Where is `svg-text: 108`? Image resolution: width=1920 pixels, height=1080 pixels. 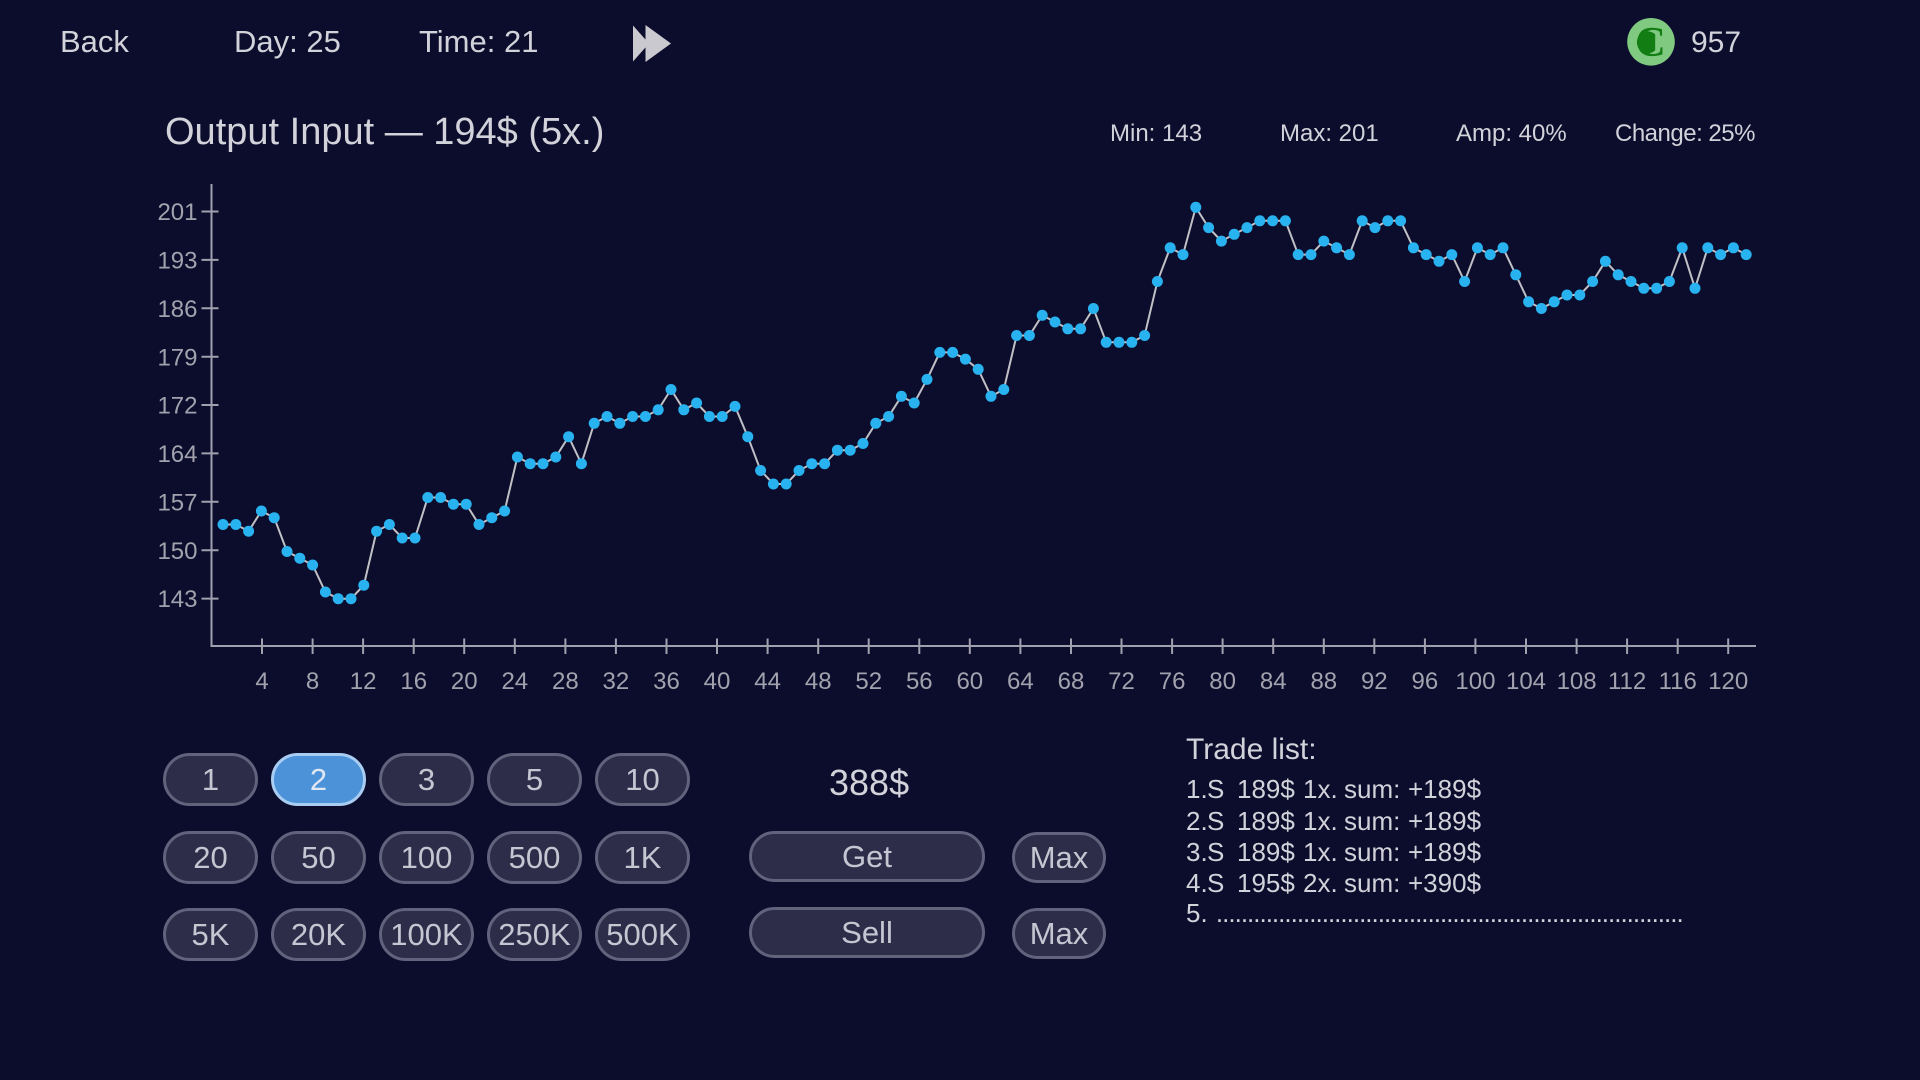
svg-text: 108 is located at coordinates (1577, 681).